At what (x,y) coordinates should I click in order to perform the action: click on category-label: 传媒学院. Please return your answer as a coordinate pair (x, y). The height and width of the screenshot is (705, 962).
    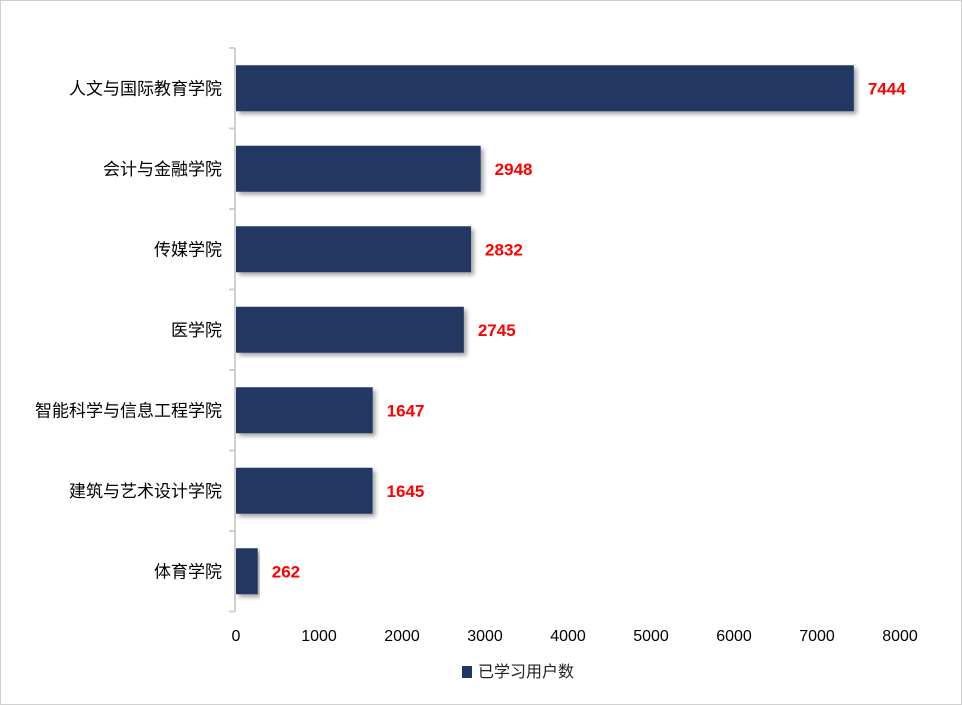
    Looking at the image, I should click on (188, 250).